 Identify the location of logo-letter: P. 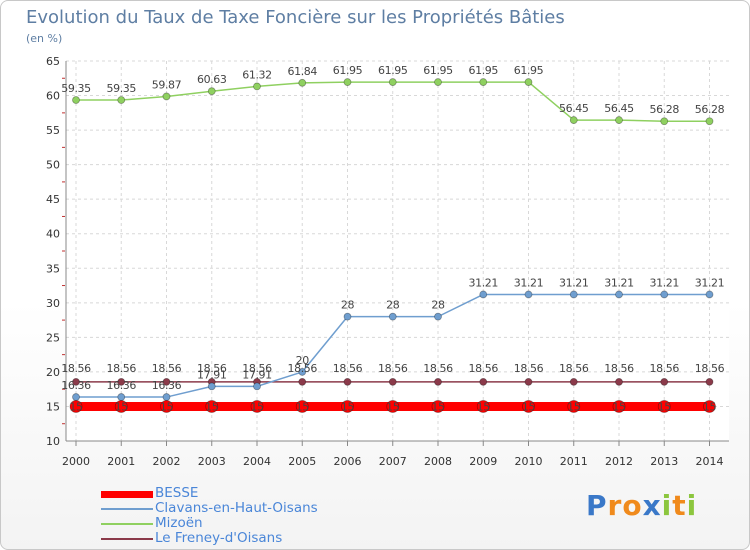
(597, 505).